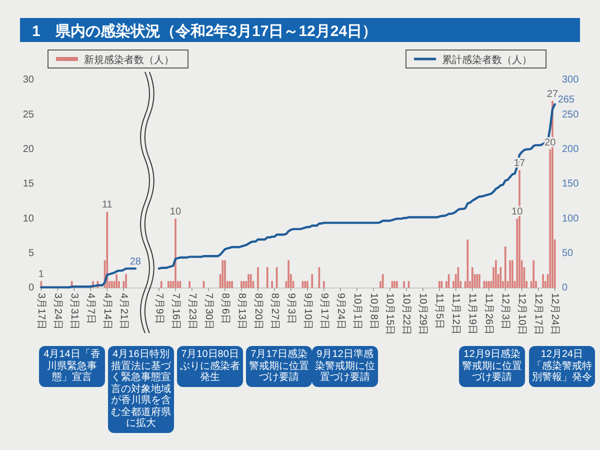 This screenshot has width=600, height=450. I want to click on y-tick-label: 15, so click(28, 184).